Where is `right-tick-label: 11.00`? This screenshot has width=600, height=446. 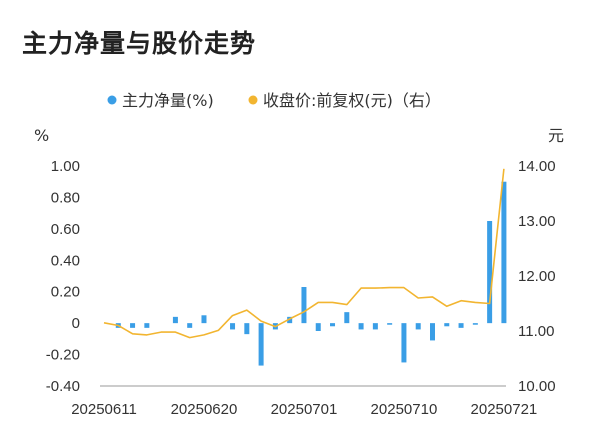
right-tick-label: 11.00 is located at coordinates (536, 331).